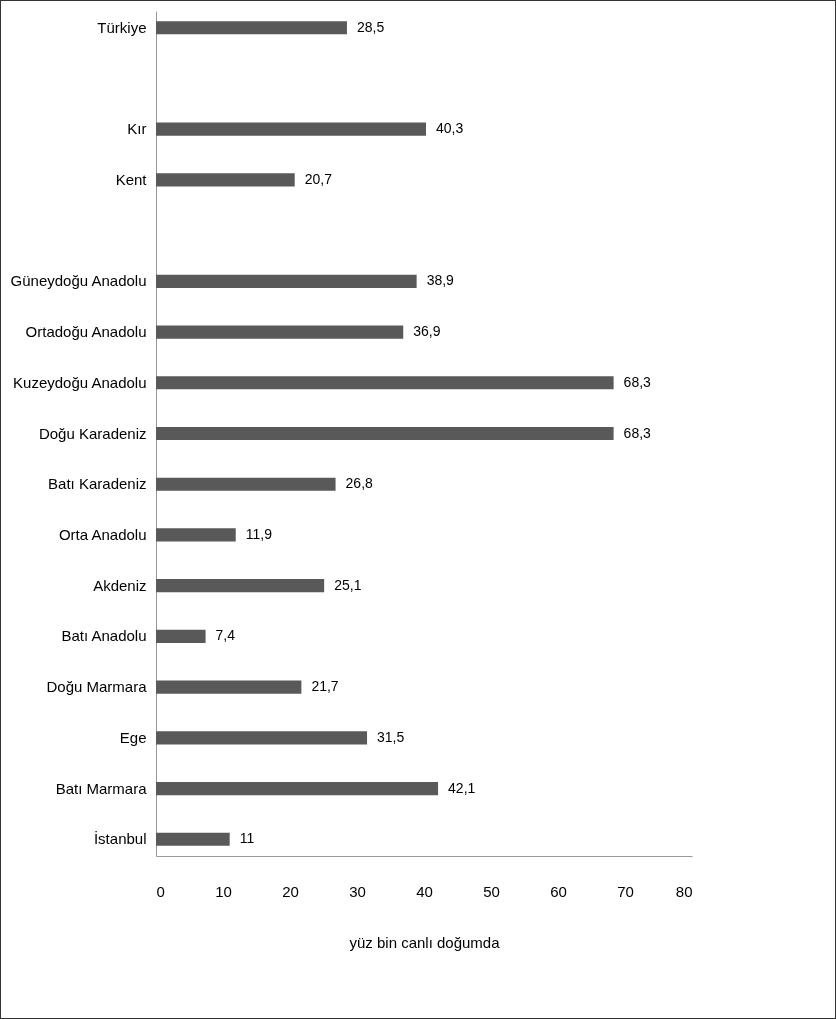 This screenshot has height=1019, width=836. I want to click on y-tick-label: İstanbul, so click(120, 839).